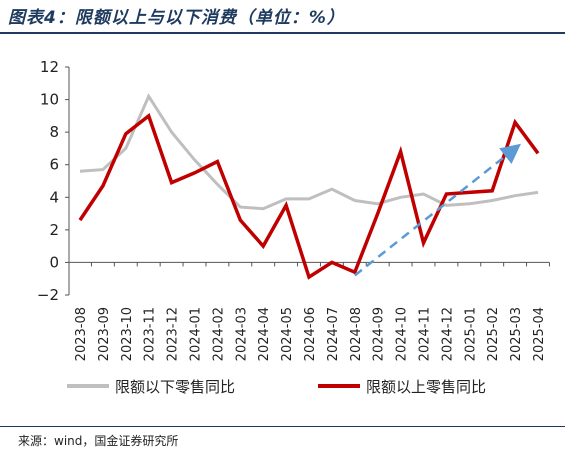  Describe the element at coordinates (218, 334) in the screenshot. I see `x-tick-label: 2024-02` at that location.